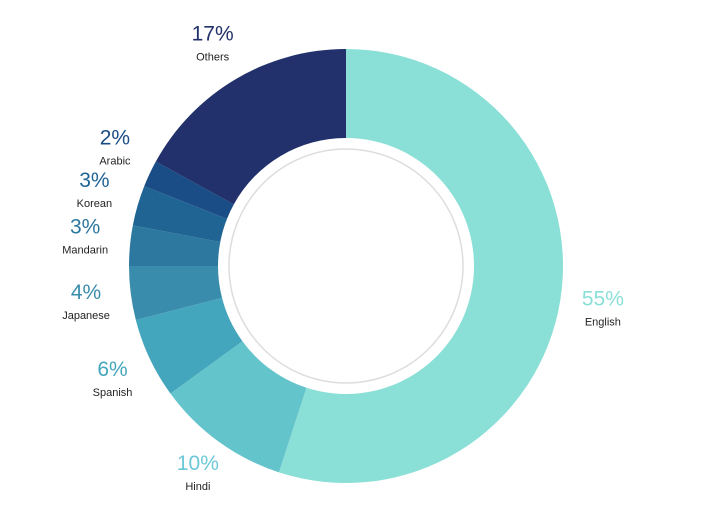 Image resolution: width=710 pixels, height=532 pixels. Describe the element at coordinates (115, 137) in the screenshot. I see `slice-value-label-arabic: 2%` at that location.